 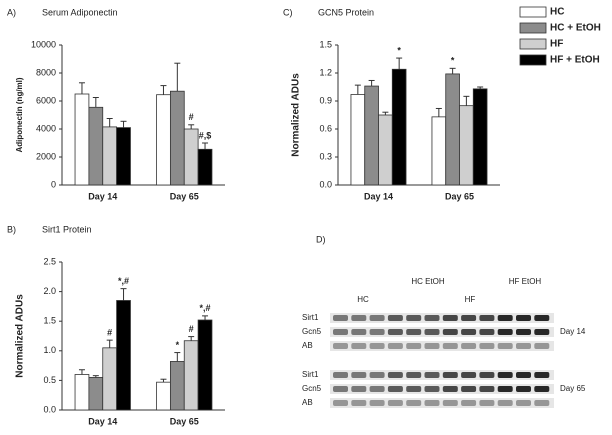 What do you see at coordinates (205, 308) in the screenshot?
I see `annotation: *,#` at bounding box center [205, 308].